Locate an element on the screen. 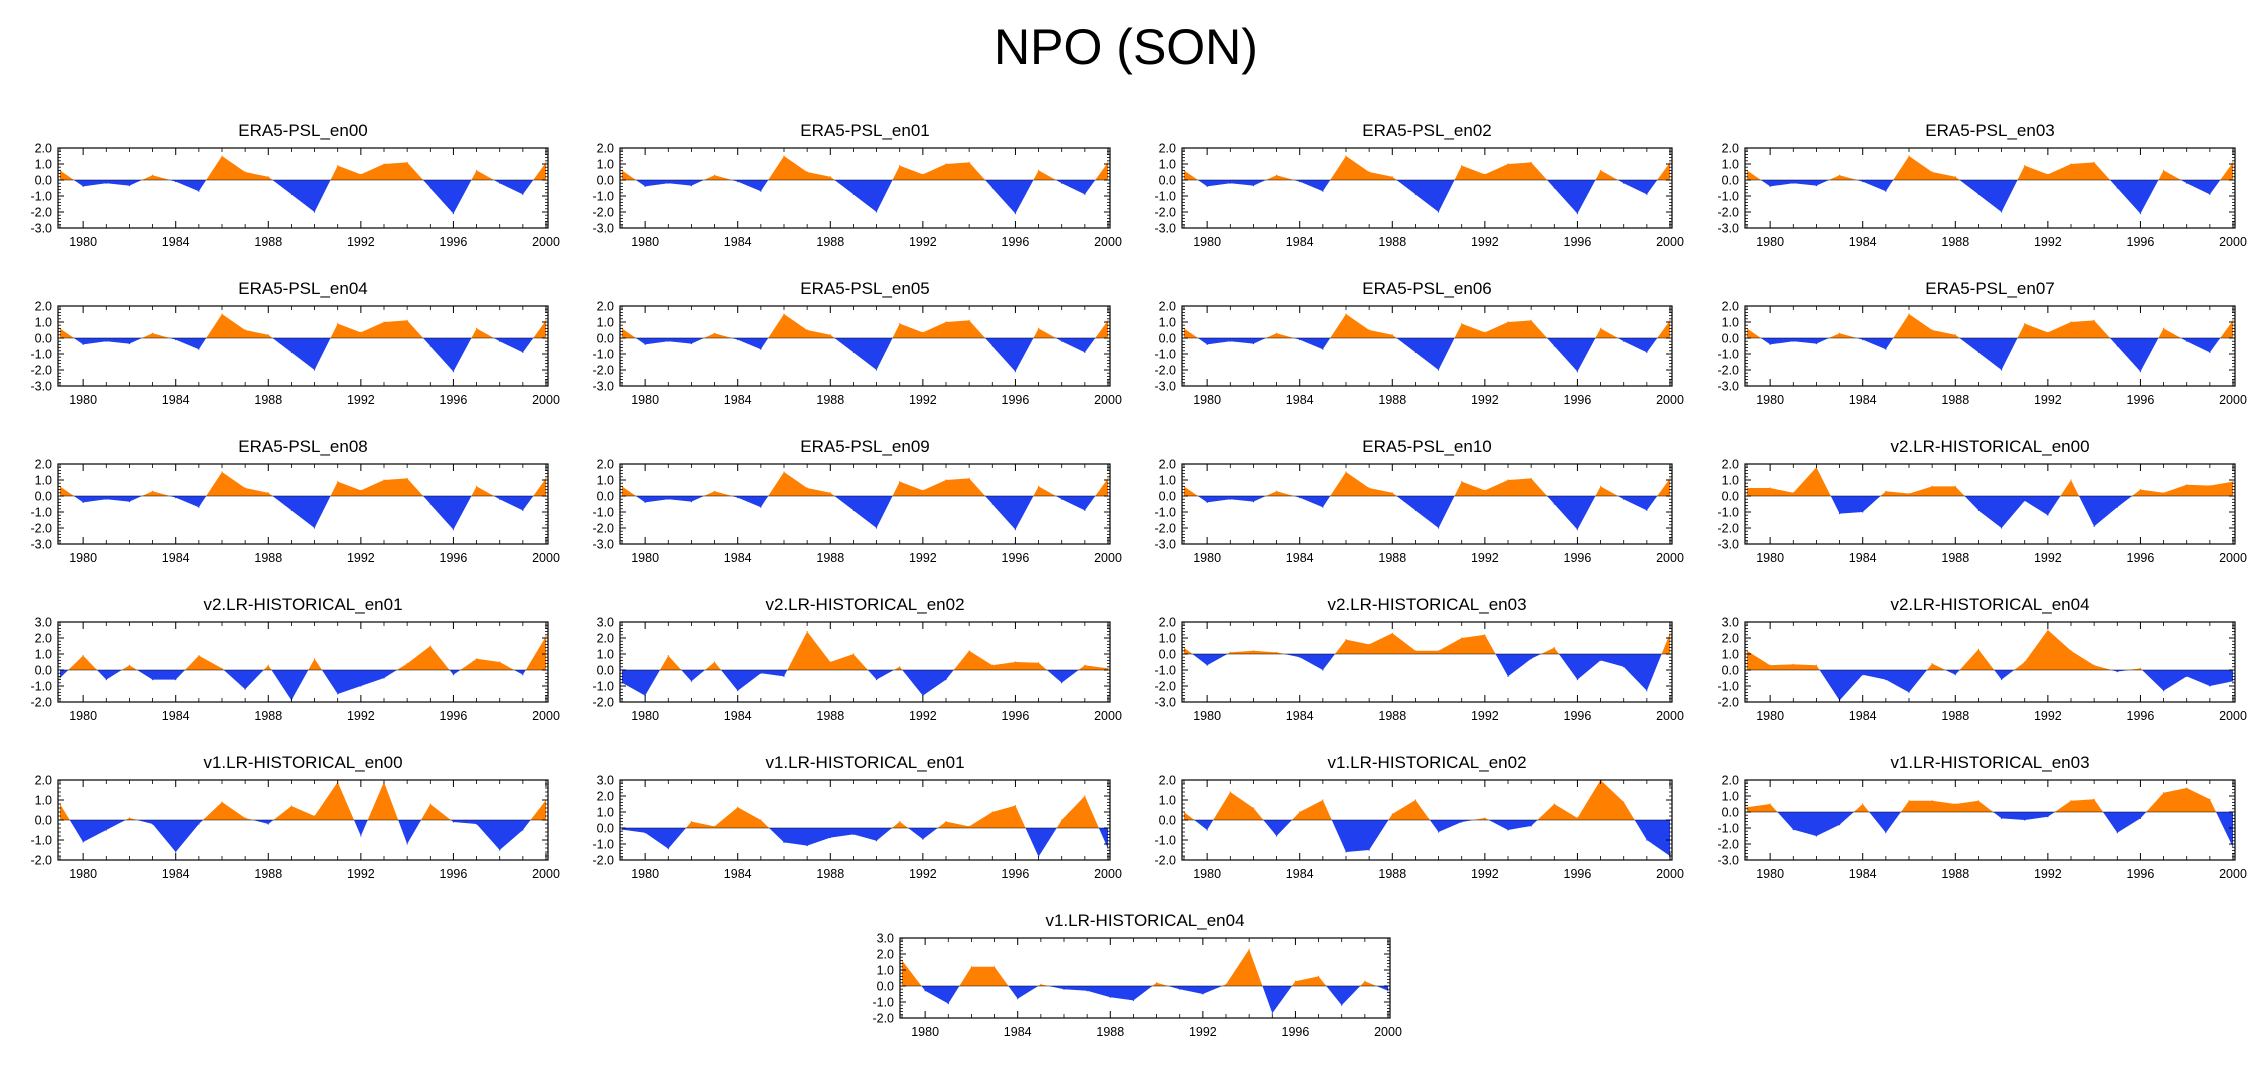 This screenshot has height=1078, width=2252. y-tick-label: -3.0 is located at coordinates (1728, 229).